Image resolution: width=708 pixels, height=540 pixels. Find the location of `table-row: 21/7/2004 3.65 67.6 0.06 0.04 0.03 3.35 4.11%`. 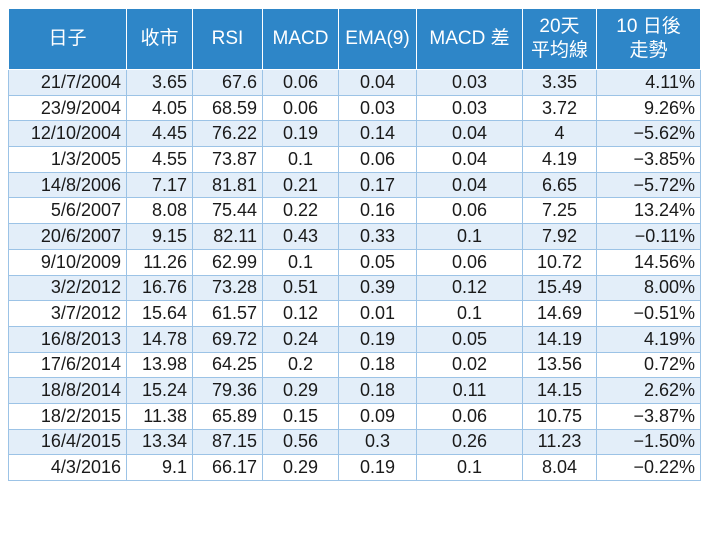

table-row: 21/7/2004 3.65 67.6 0.06 0.04 0.03 3.35 4.11% is located at coordinates (354, 82).